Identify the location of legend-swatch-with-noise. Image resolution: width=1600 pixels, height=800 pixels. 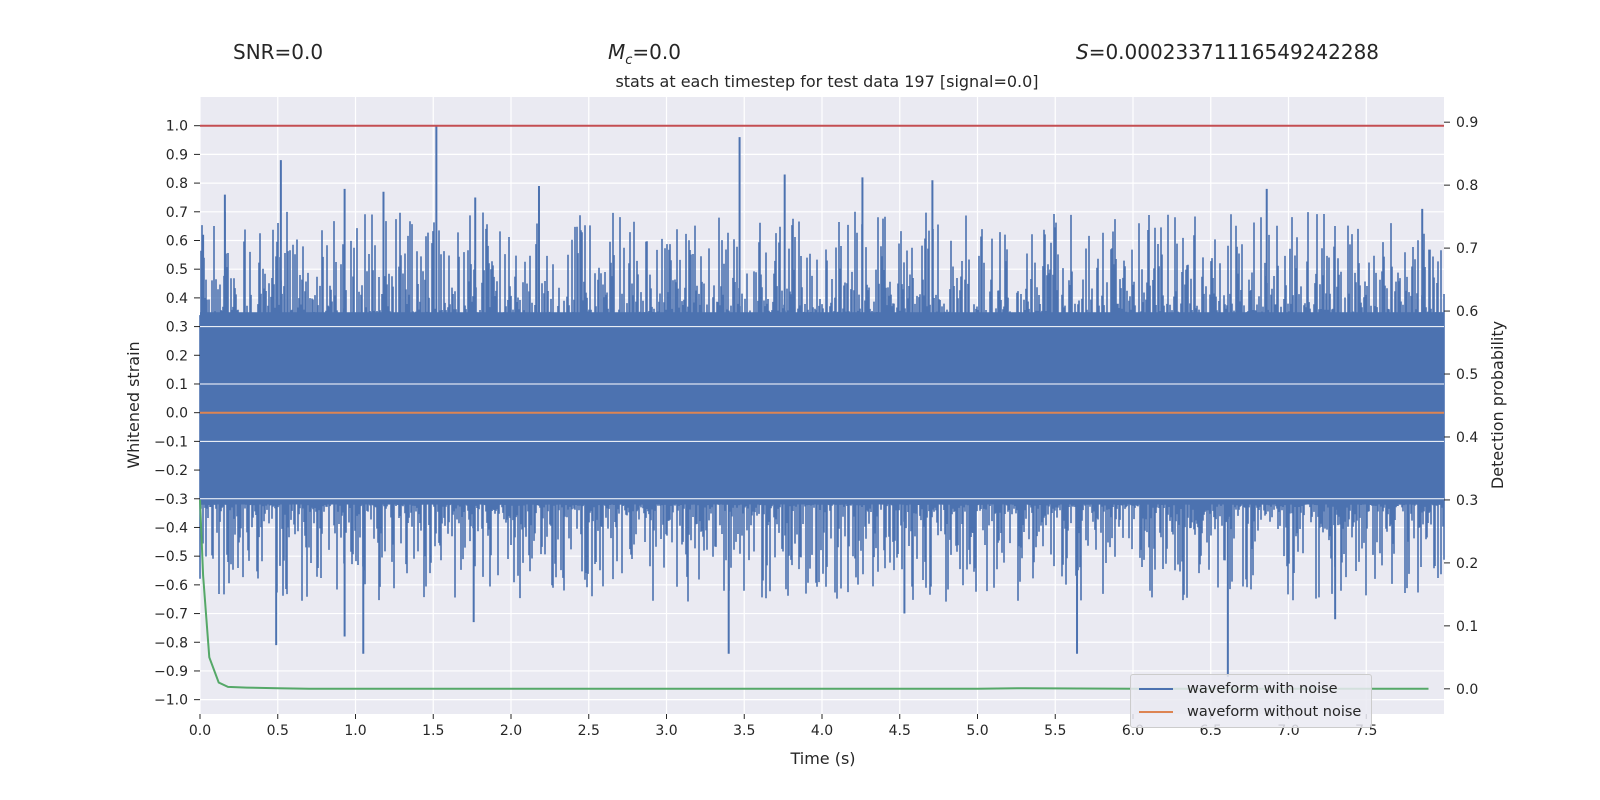
(1156, 689).